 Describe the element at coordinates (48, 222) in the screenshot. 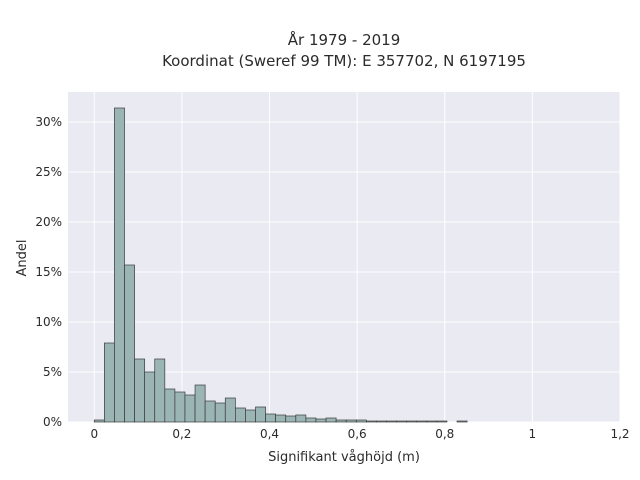

I see `y-tick-label: 20%` at that location.